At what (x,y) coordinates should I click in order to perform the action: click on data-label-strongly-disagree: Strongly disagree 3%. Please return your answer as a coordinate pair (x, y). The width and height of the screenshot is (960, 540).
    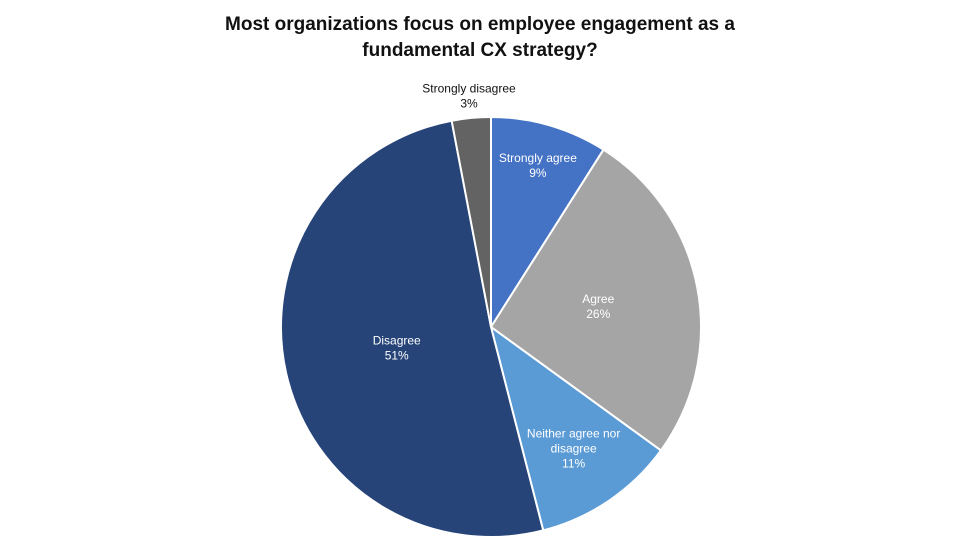
    Looking at the image, I should click on (469, 96).